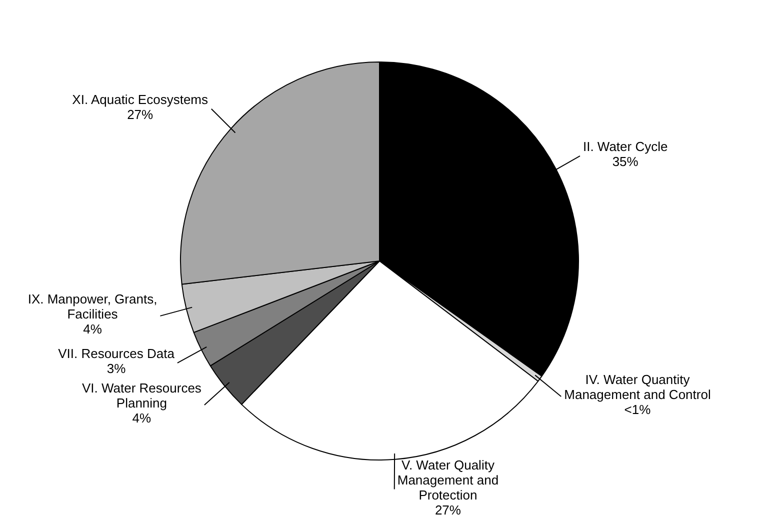 The image size is (759, 532). Describe the element at coordinates (448, 479) in the screenshot. I see `slice-label: V. Water Quality Management and Protection` at that location.